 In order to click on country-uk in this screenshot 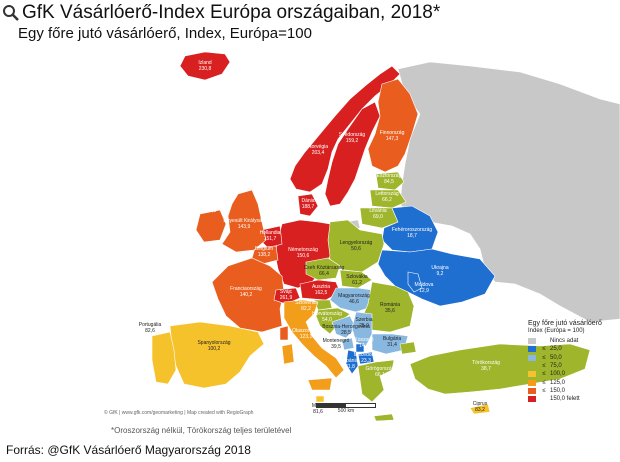, I will do `click(244, 221)`.